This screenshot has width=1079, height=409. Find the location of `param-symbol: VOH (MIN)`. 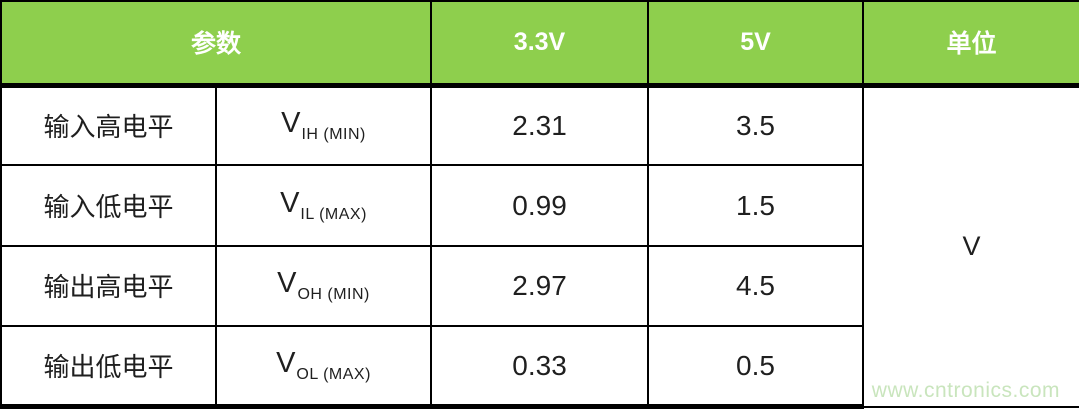

param-symbol: VOH (MIN) is located at coordinates (323, 286).